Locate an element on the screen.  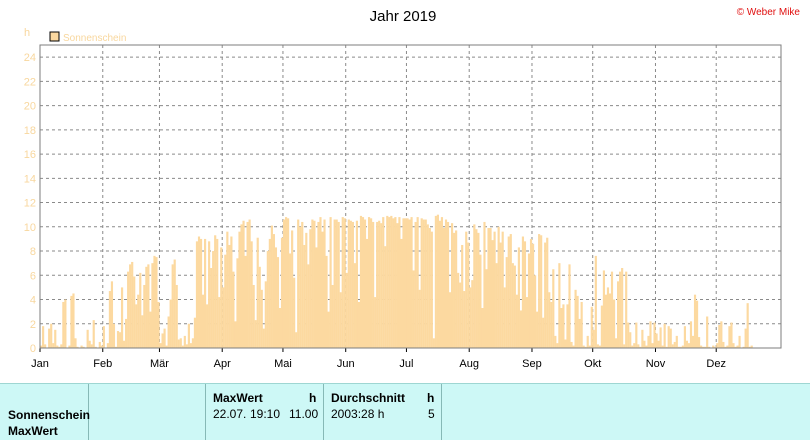
x-tick-label: Jan is located at coordinates (40, 364).